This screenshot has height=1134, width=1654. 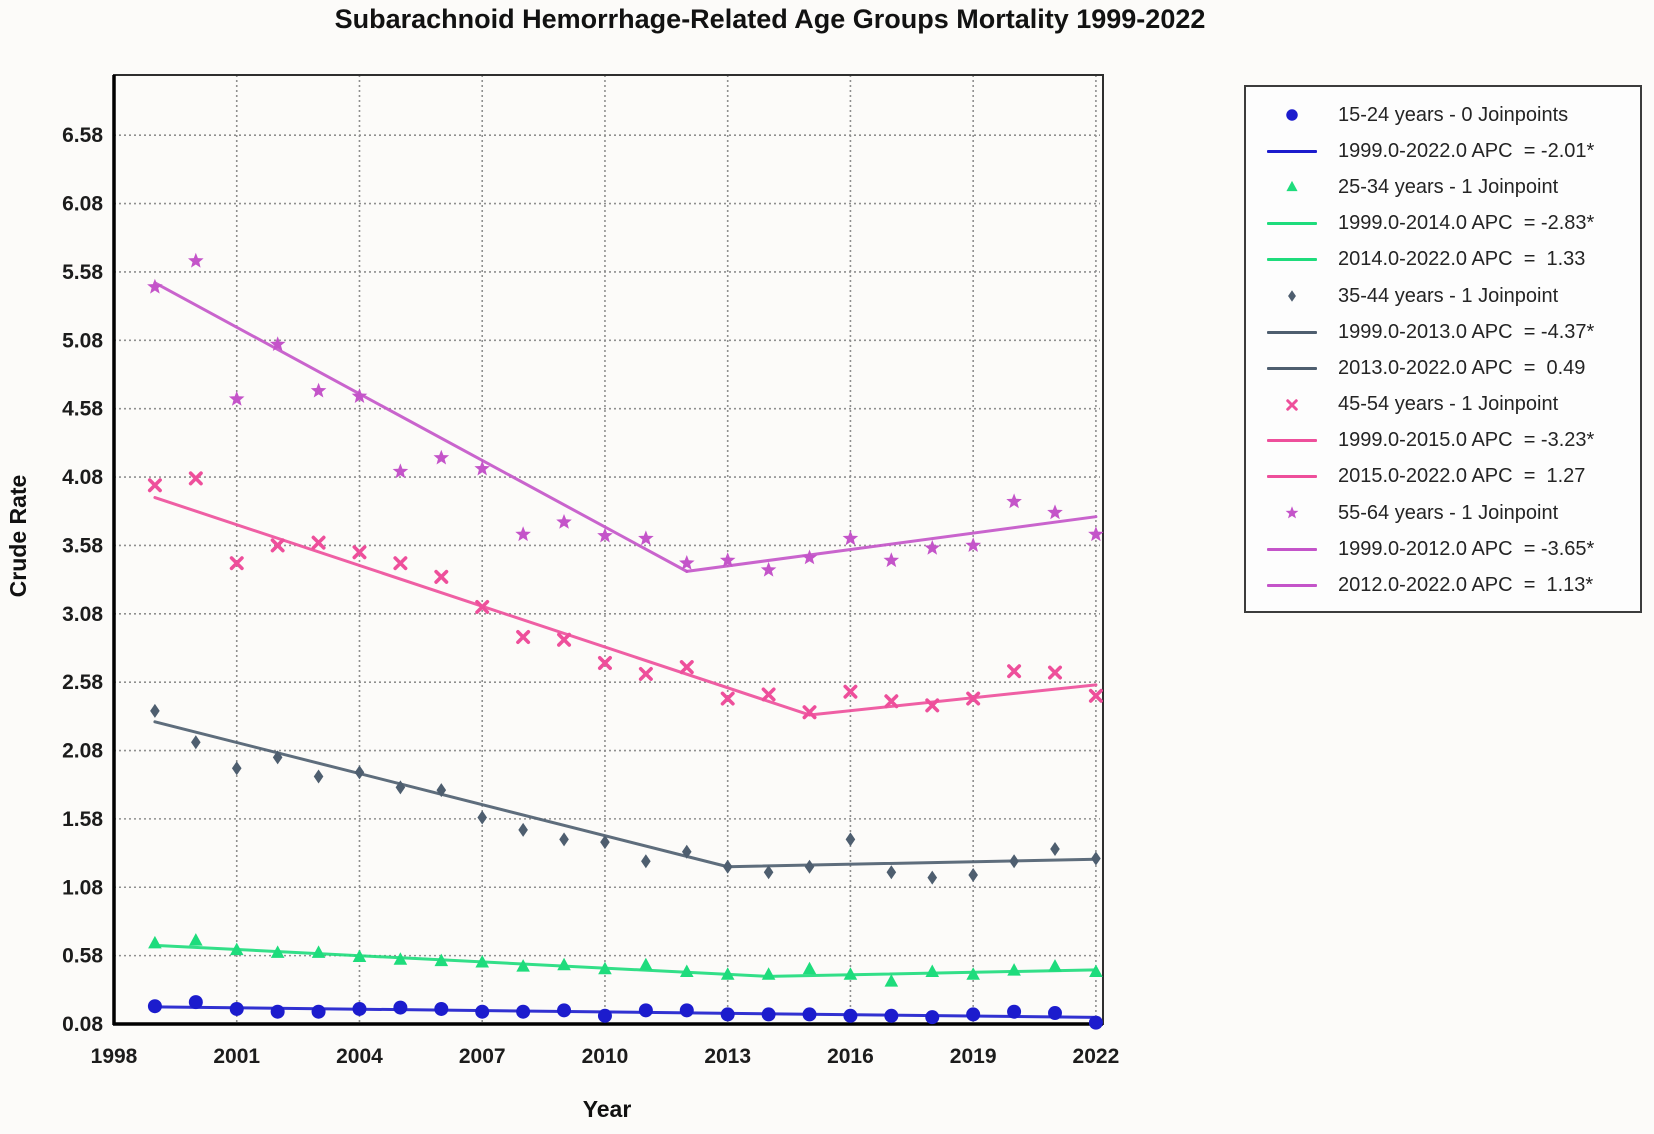 I want to click on legend-item-label: 35-44 years - 1 Joinpoint, so click(x=1448, y=295).